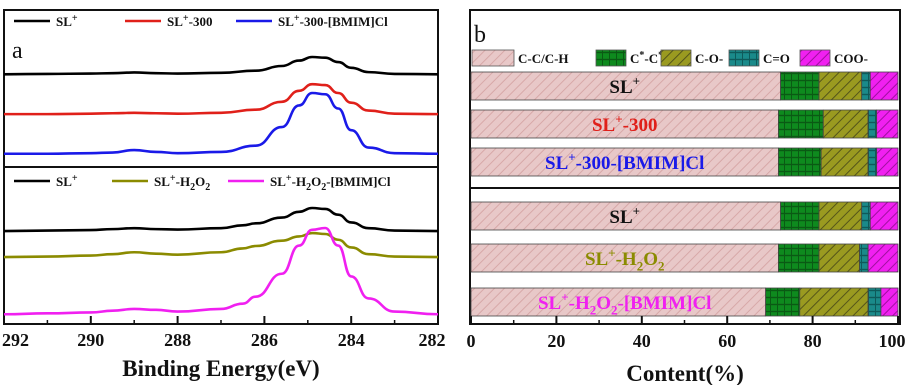  I want to click on x-tick-label: 282, so click(432, 340).